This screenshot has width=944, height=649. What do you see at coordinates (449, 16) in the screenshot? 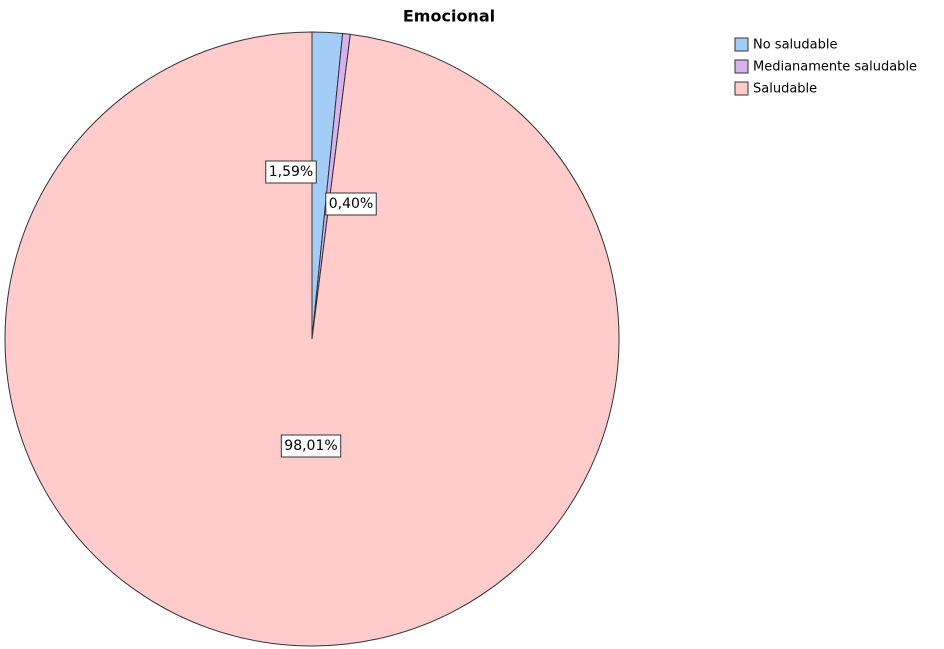
I see `chart-title: Emocional` at bounding box center [449, 16].